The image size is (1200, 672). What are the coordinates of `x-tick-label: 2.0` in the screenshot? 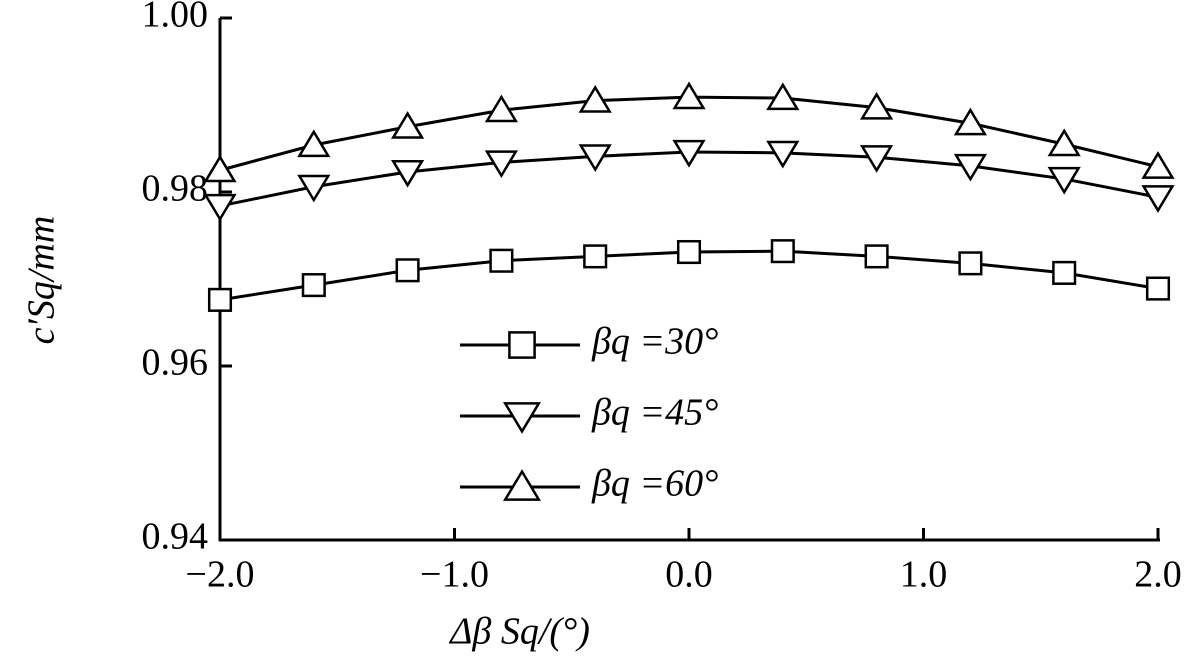 It's located at (1158, 575).